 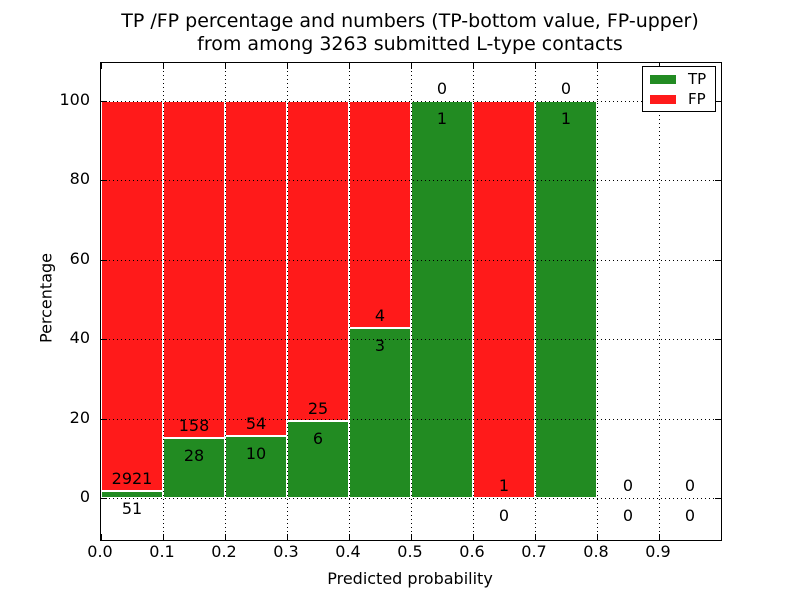 What do you see at coordinates (348, 551) in the screenshot?
I see `x-tick-label: 0.4` at bounding box center [348, 551].